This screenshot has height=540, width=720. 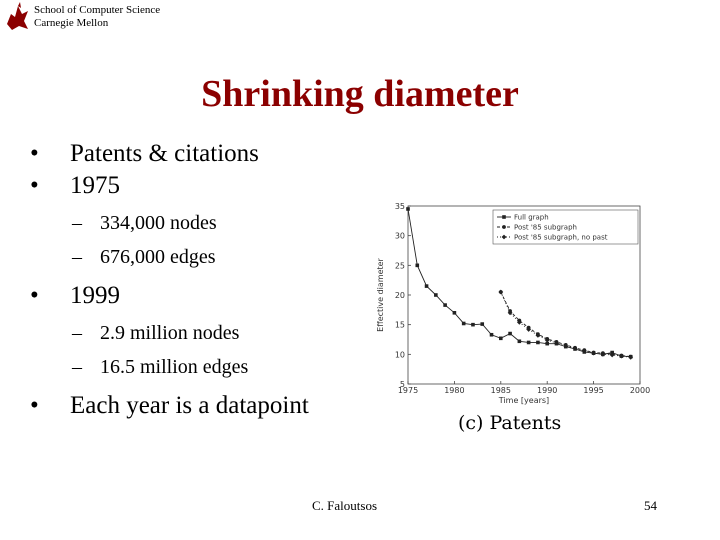 I want to click on y-tick-label: 10, so click(x=400, y=354).